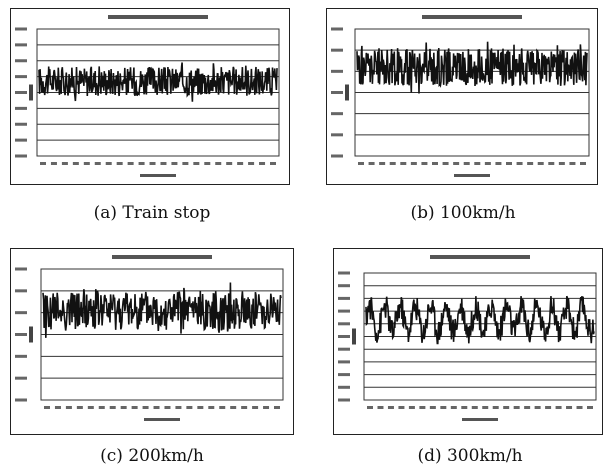 Image resolution: width=606 pixels, height=468 pixels. What do you see at coordinates (463, 213) in the screenshot?
I see `caption-b: (b) 100km/h` at bounding box center [463, 213].